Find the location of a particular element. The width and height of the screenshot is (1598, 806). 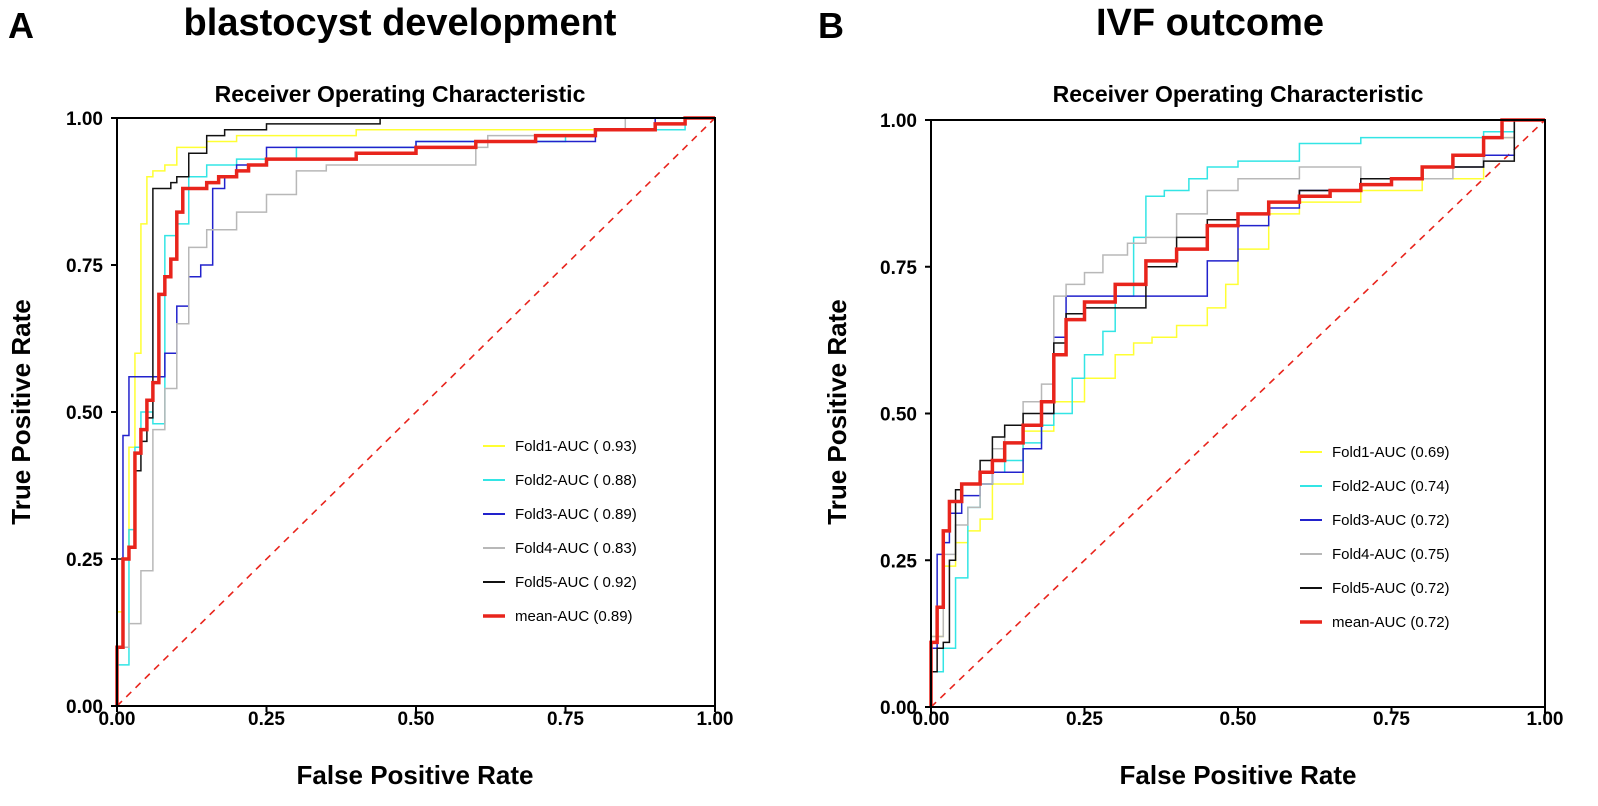

x-tick-label-b: 0.50 is located at coordinates (1238, 719).